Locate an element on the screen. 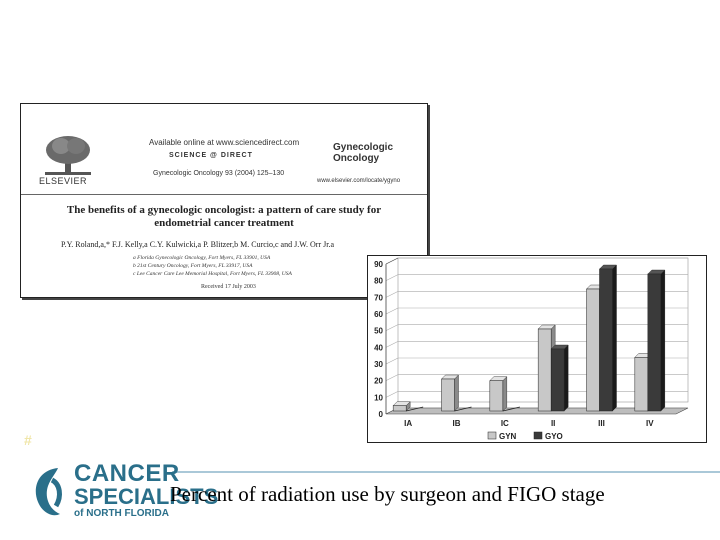 The width and height of the screenshot is (720, 540). legend-swatch-gyn is located at coordinates (492, 435).